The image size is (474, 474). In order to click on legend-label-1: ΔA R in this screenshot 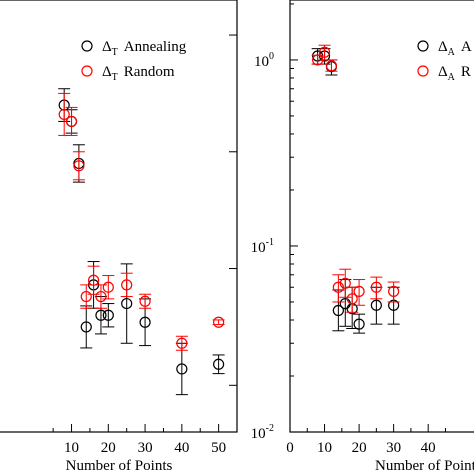, I will do `click(454, 73)`.